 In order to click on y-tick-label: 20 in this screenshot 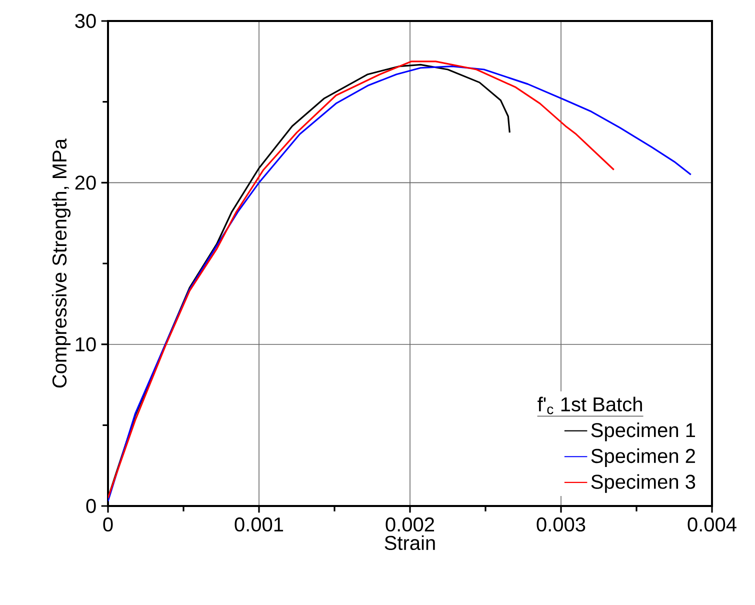, I will do `click(85, 183)`.